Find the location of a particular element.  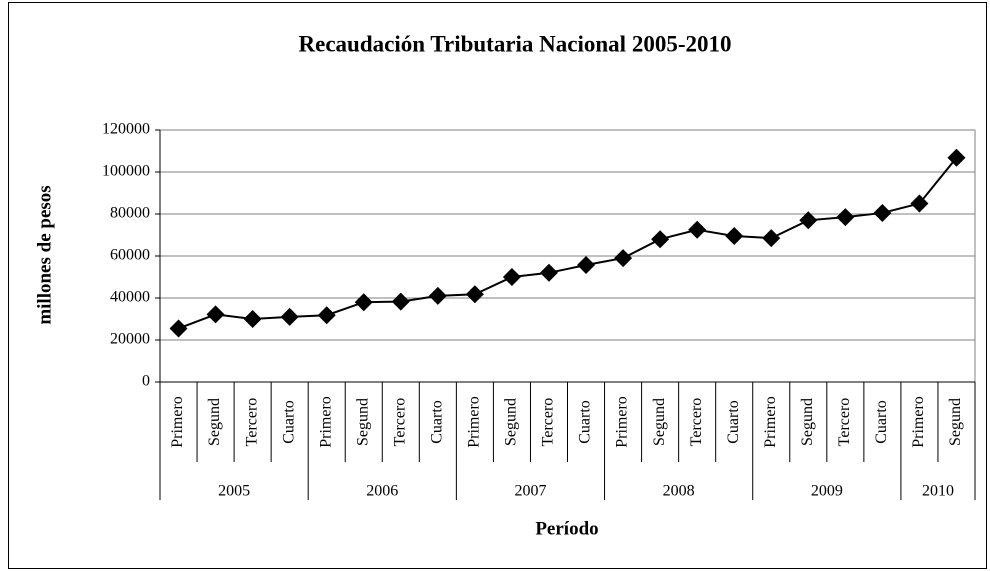

x-group-label: 2009 is located at coordinates (827, 491).